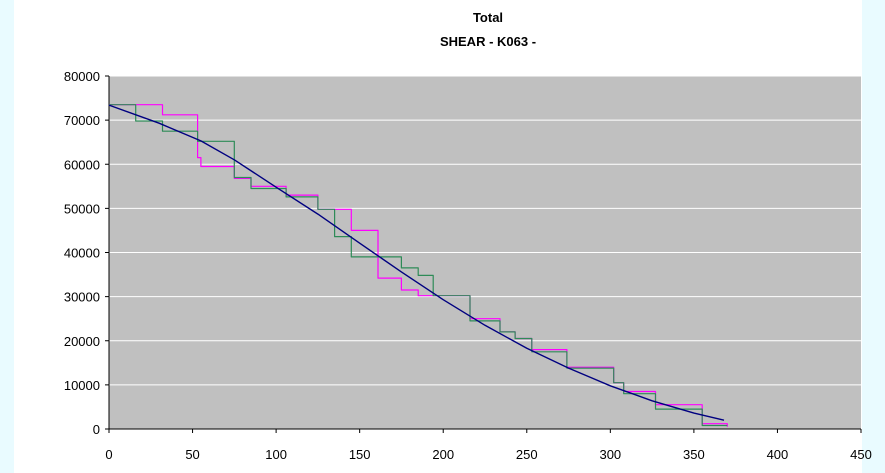 This screenshot has width=885, height=473. Describe the element at coordinates (488, 17) in the screenshot. I see `chart-title: Total` at that location.